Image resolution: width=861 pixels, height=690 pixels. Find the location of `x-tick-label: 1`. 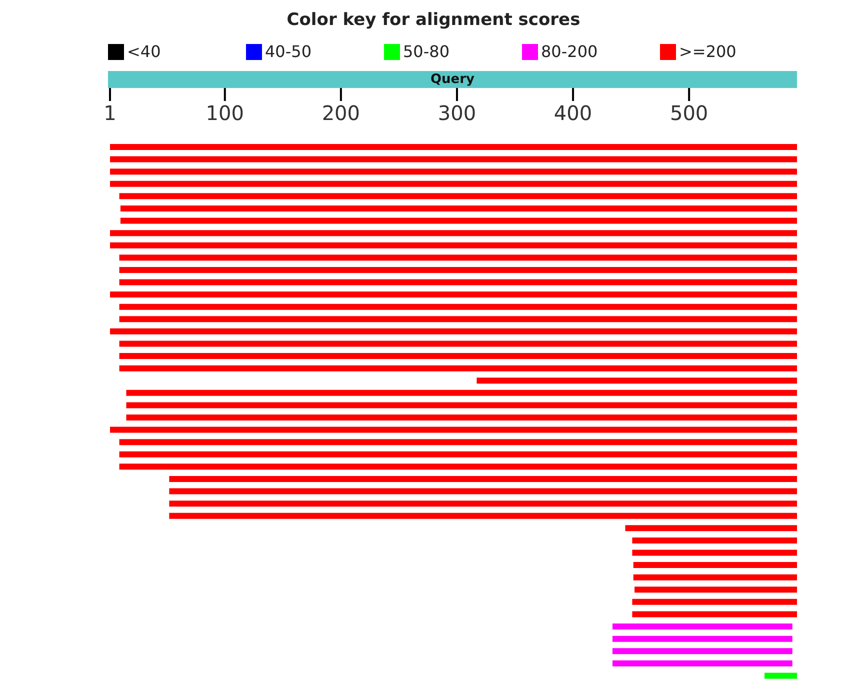

x-tick-label: 1 is located at coordinates (110, 113).